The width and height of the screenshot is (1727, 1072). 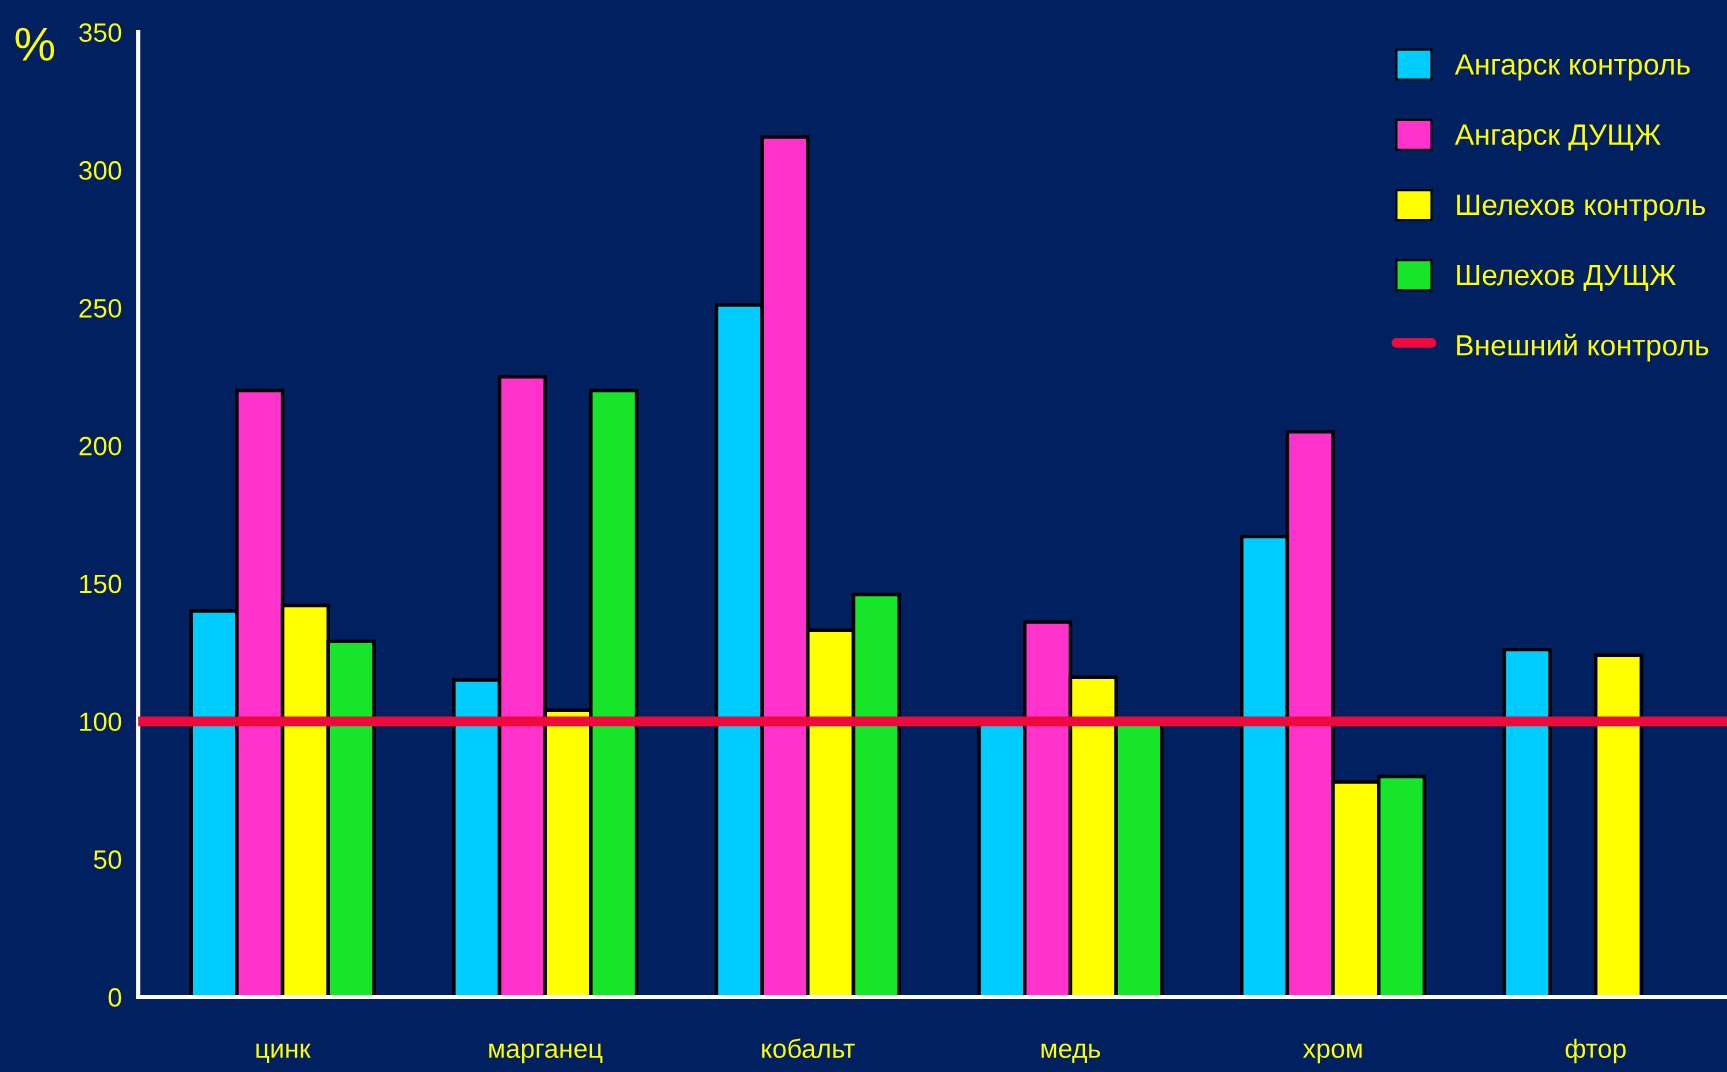 What do you see at coordinates (35, 44) in the screenshot?
I see `y-axis-title: %` at bounding box center [35, 44].